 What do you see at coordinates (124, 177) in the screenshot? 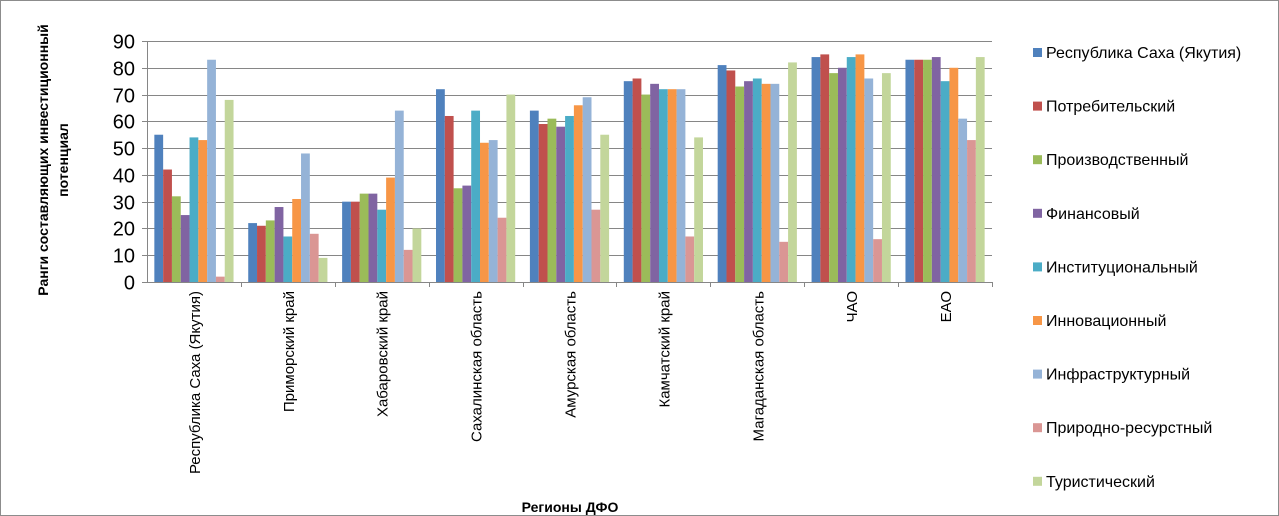
I see `y-tick-label: 40` at bounding box center [124, 177].